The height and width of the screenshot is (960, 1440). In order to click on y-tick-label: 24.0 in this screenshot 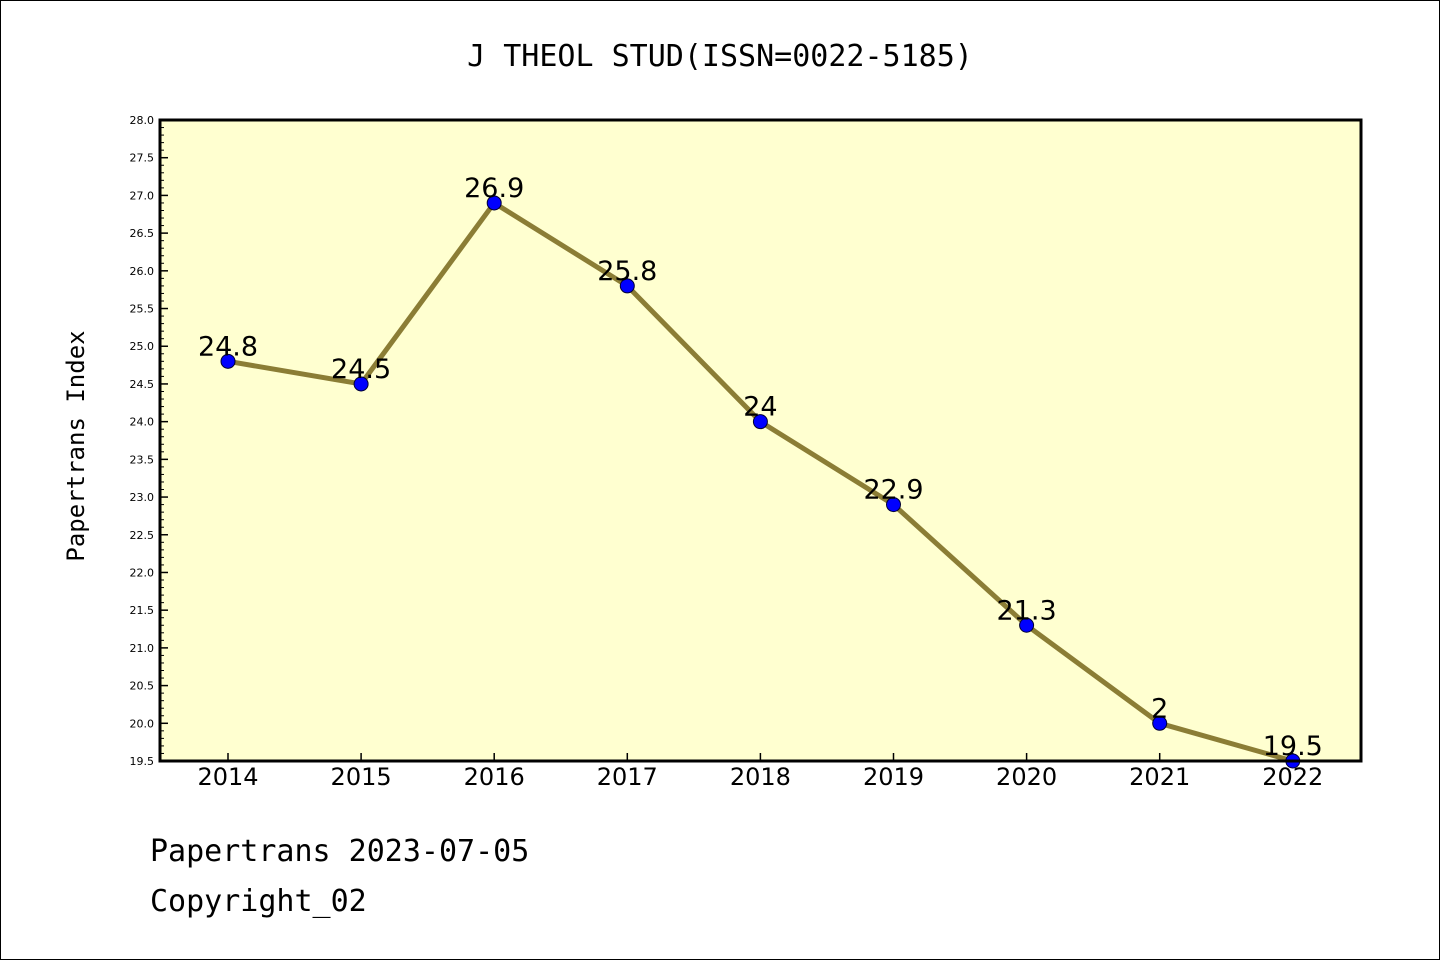, I will do `click(142, 422)`.